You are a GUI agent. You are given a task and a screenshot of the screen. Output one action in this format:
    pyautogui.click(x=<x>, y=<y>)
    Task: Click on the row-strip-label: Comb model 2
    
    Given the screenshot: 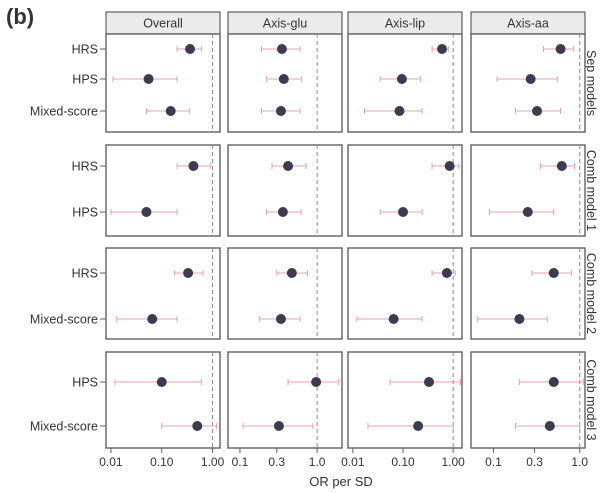 What is the action you would take?
    pyautogui.click(x=591, y=293)
    